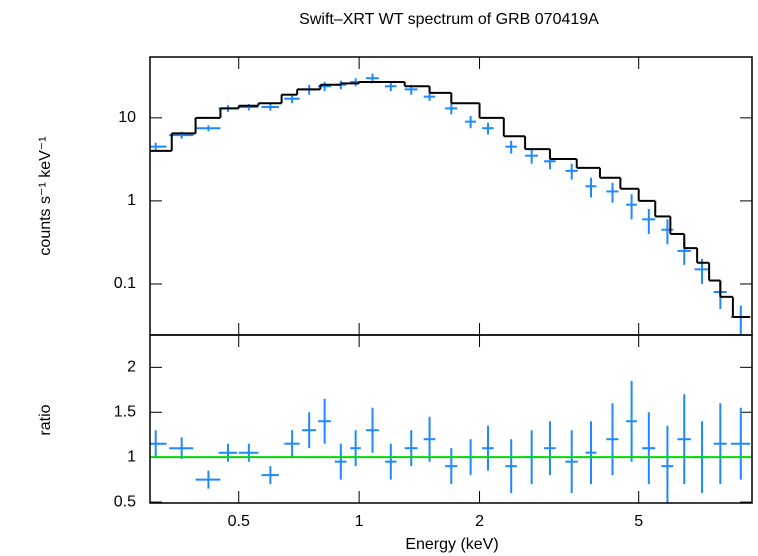  What do you see at coordinates (45, 419) in the screenshot?
I see `y-axis-label: ratio` at bounding box center [45, 419].